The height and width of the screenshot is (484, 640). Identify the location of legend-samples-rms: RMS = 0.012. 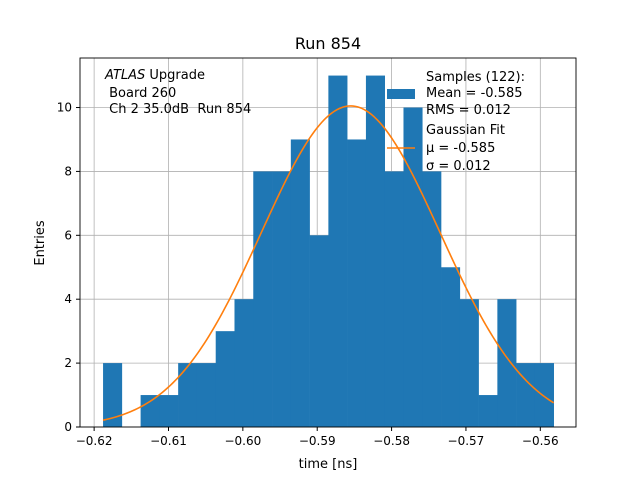
(468, 110).